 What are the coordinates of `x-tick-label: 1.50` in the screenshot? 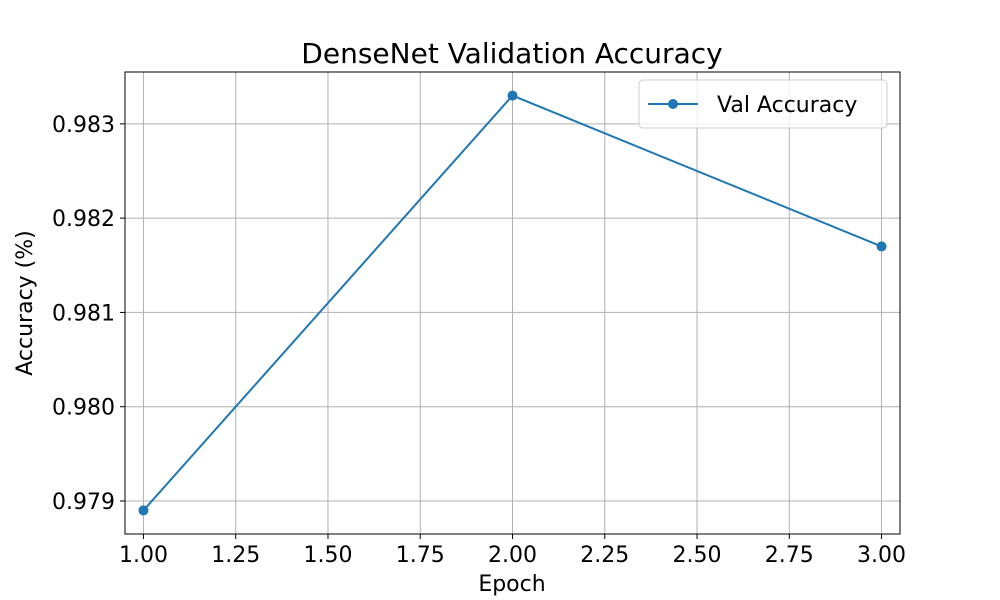 It's located at (327, 555).